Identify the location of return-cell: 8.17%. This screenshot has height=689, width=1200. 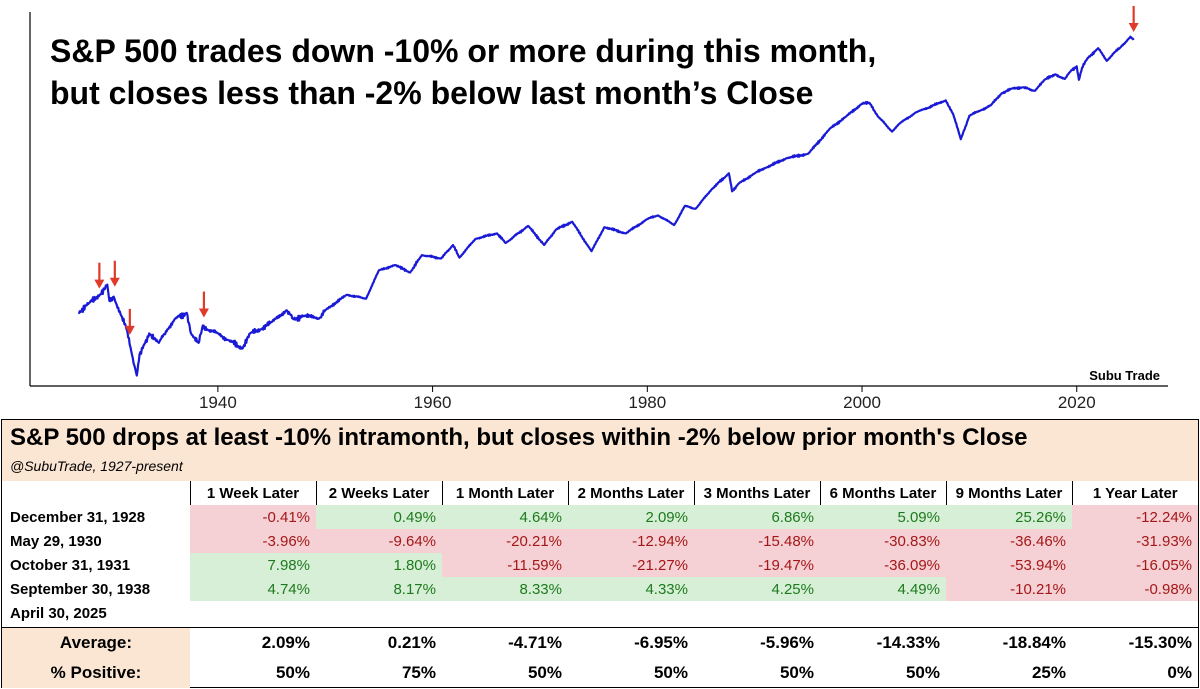
(379, 589).